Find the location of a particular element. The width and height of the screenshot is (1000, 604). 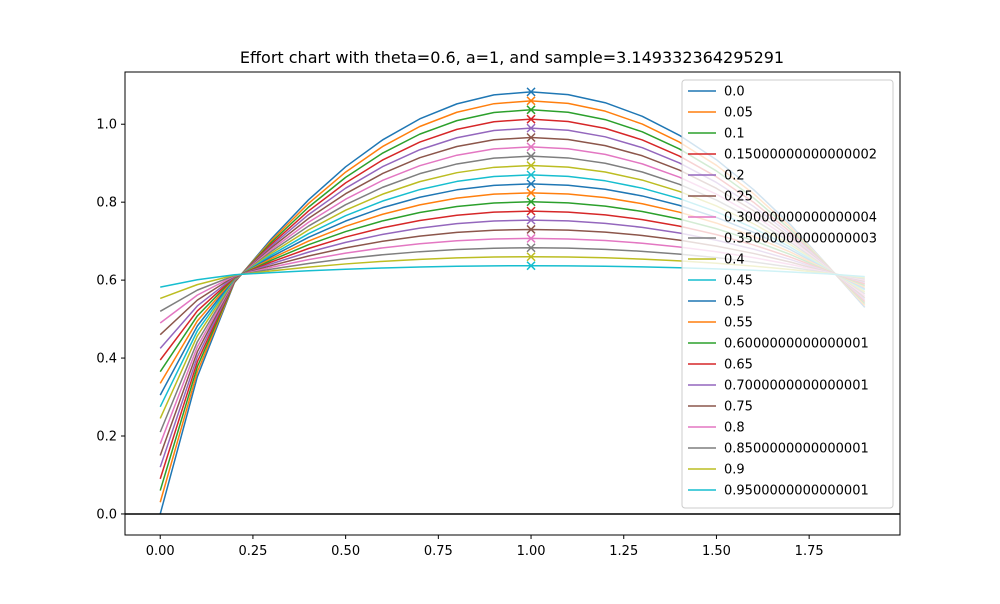

legend-label-9: 0.45 is located at coordinates (738, 281).